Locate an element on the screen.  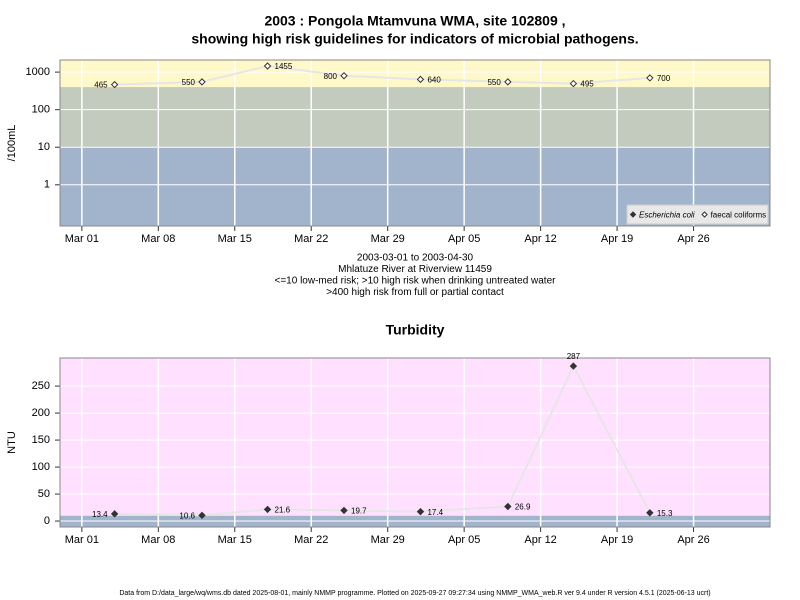
legend-box is located at coordinates (697, 214).